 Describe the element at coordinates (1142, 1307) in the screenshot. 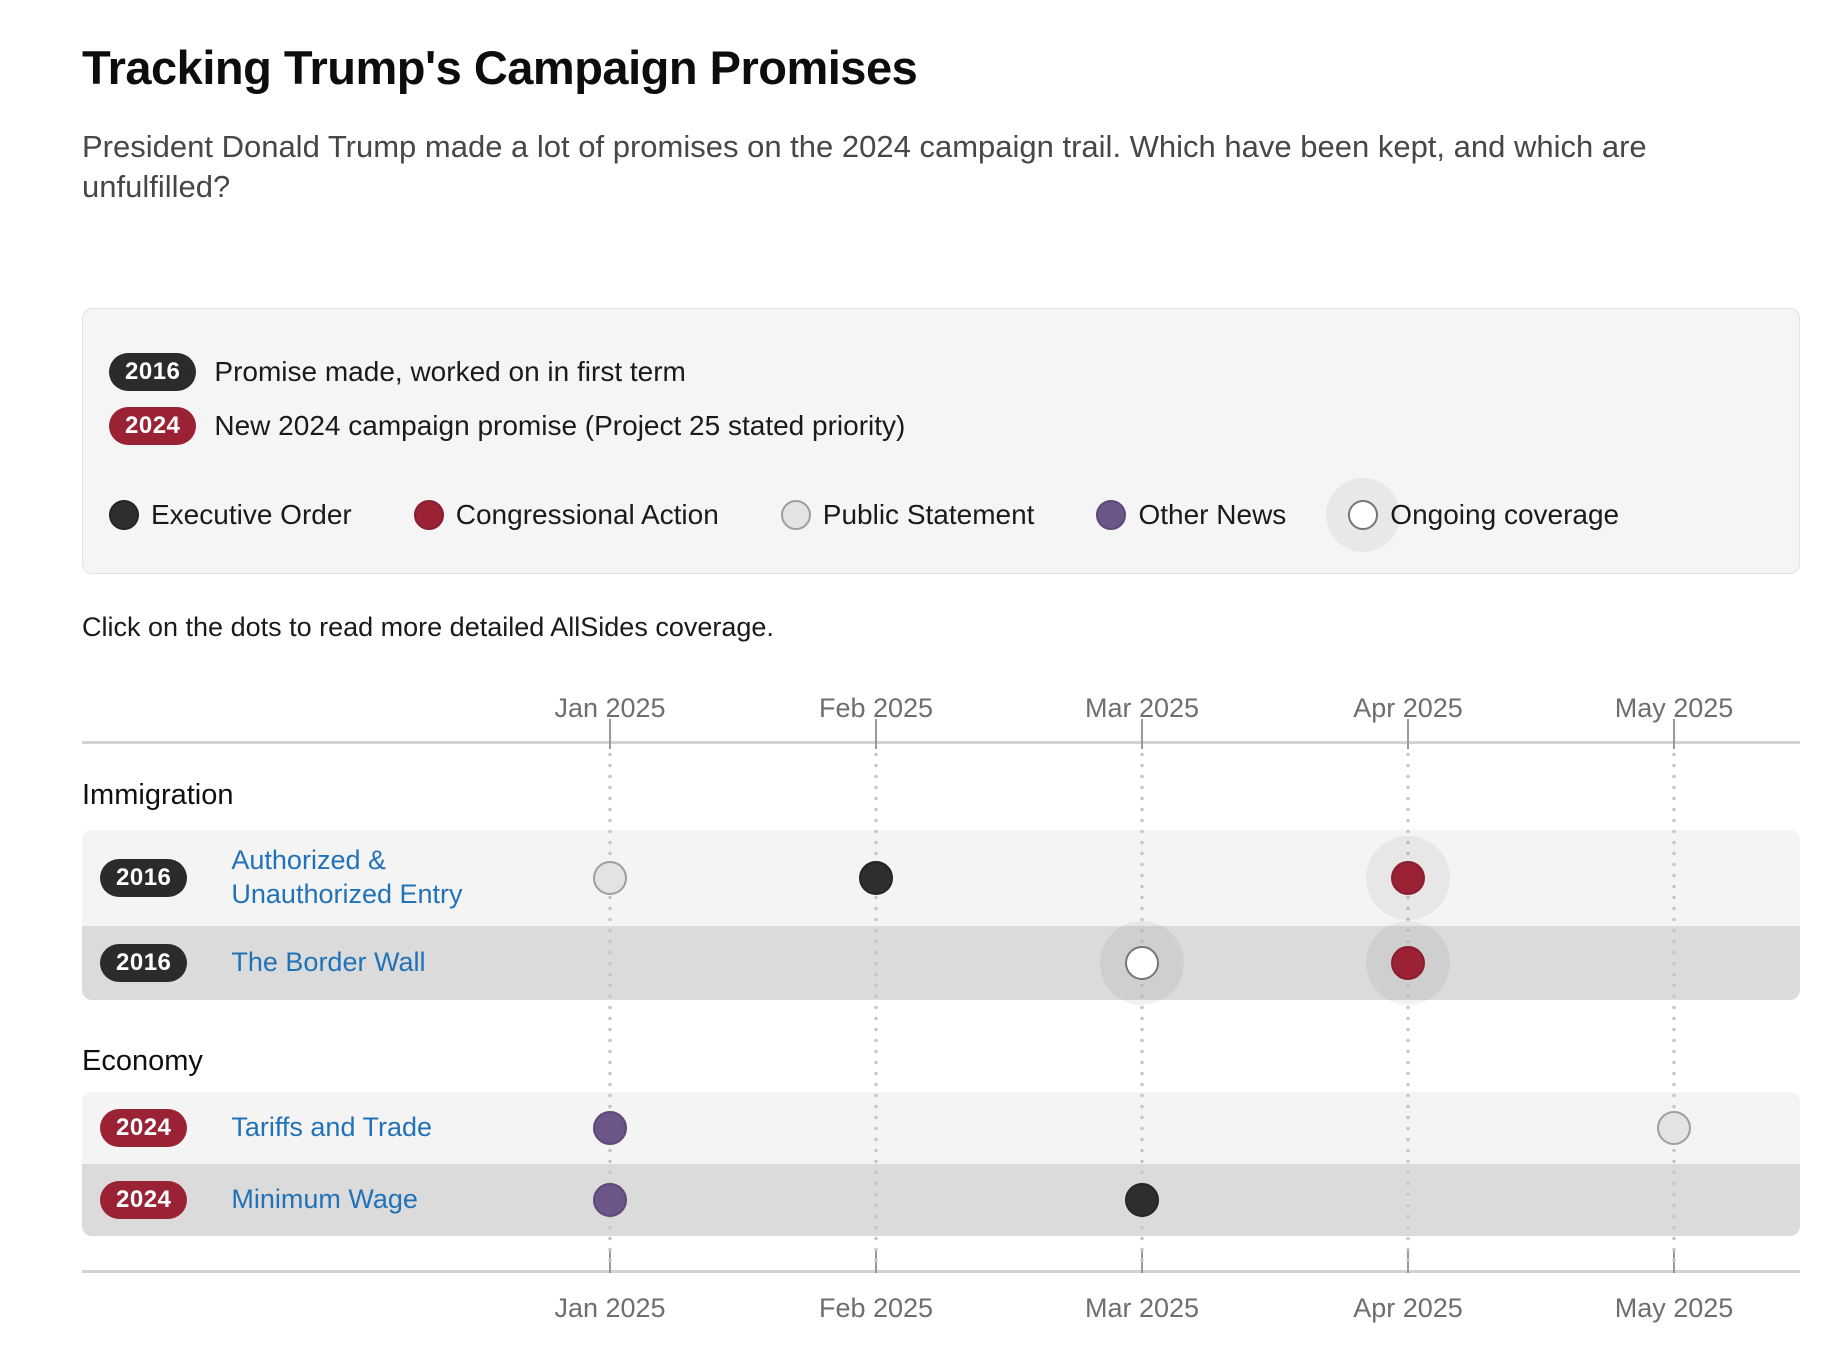

I see `axis-label-bottom: Mar 2025` at that location.